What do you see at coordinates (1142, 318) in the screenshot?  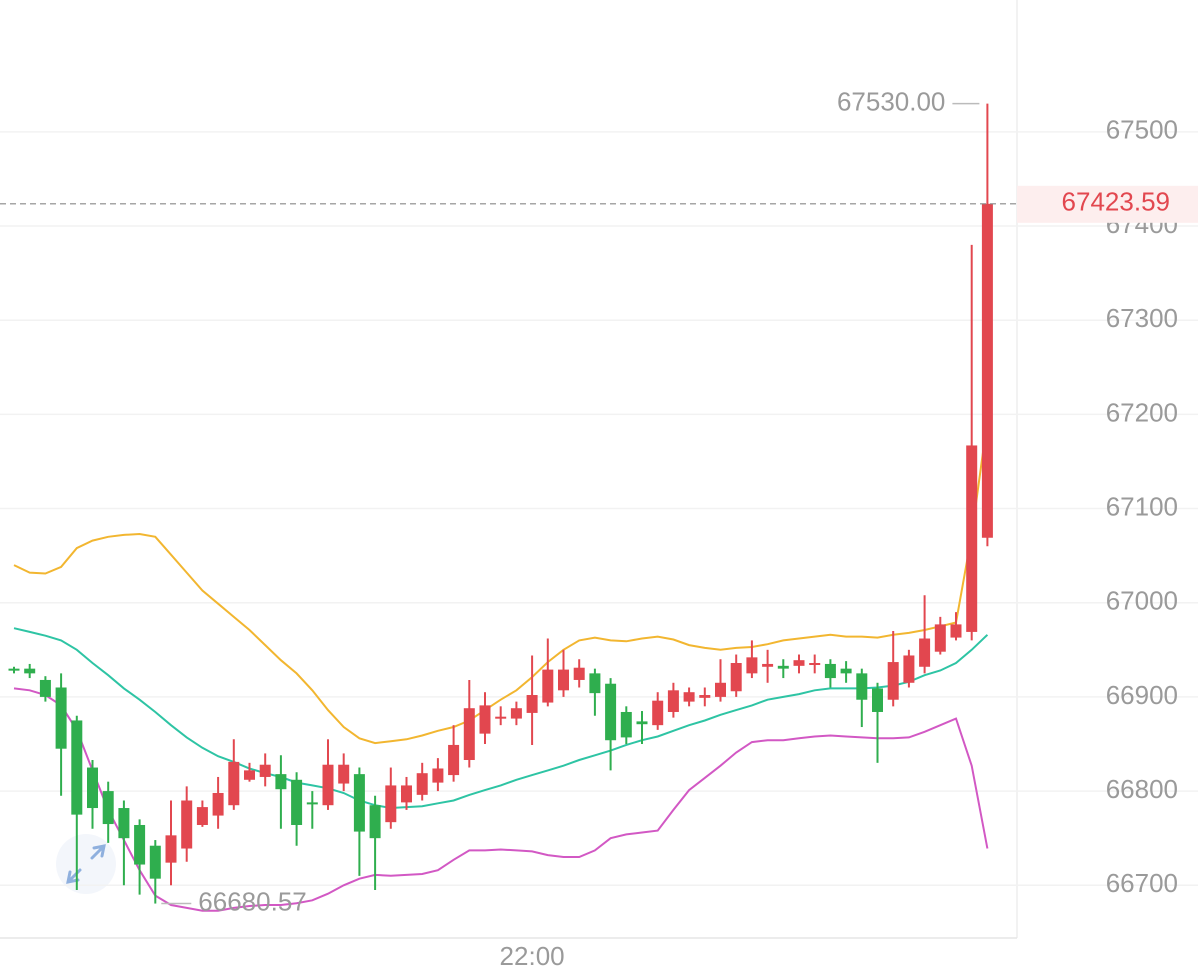 I see `y-tick-label: 67300` at bounding box center [1142, 318].